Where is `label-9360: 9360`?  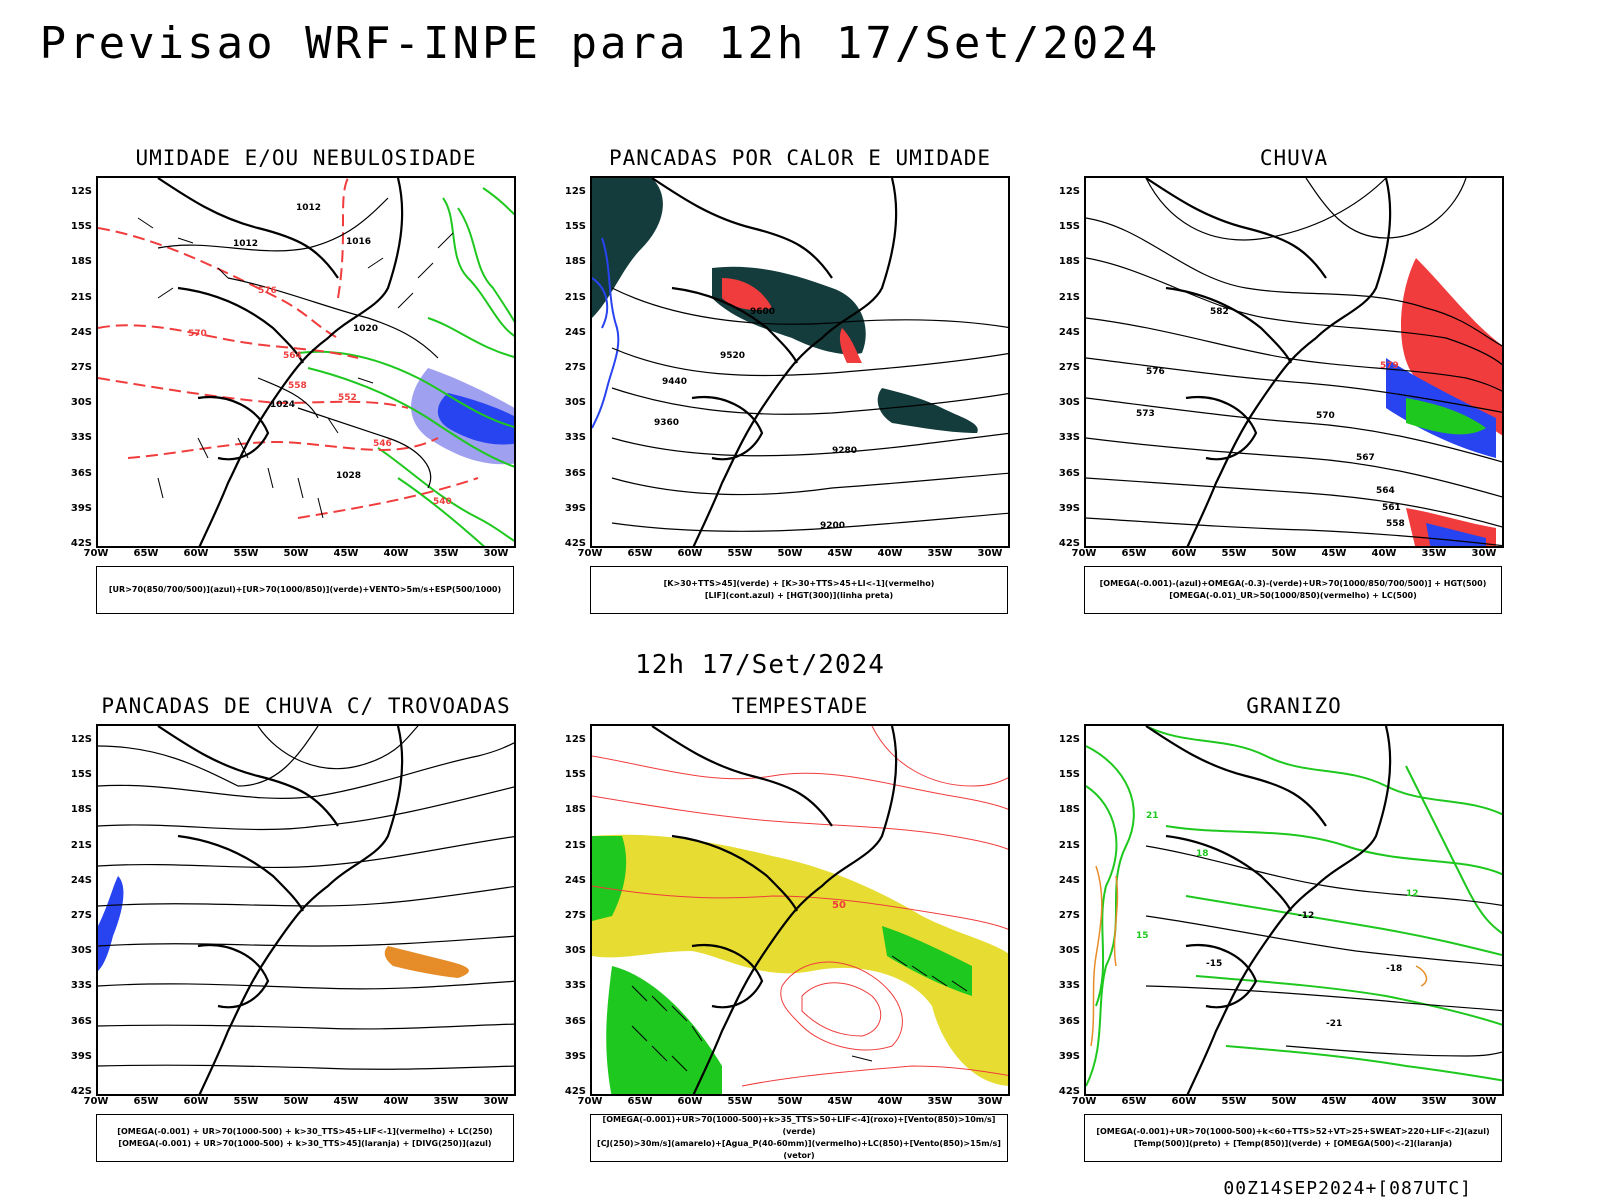 label-9360: 9360 is located at coordinates (666, 423).